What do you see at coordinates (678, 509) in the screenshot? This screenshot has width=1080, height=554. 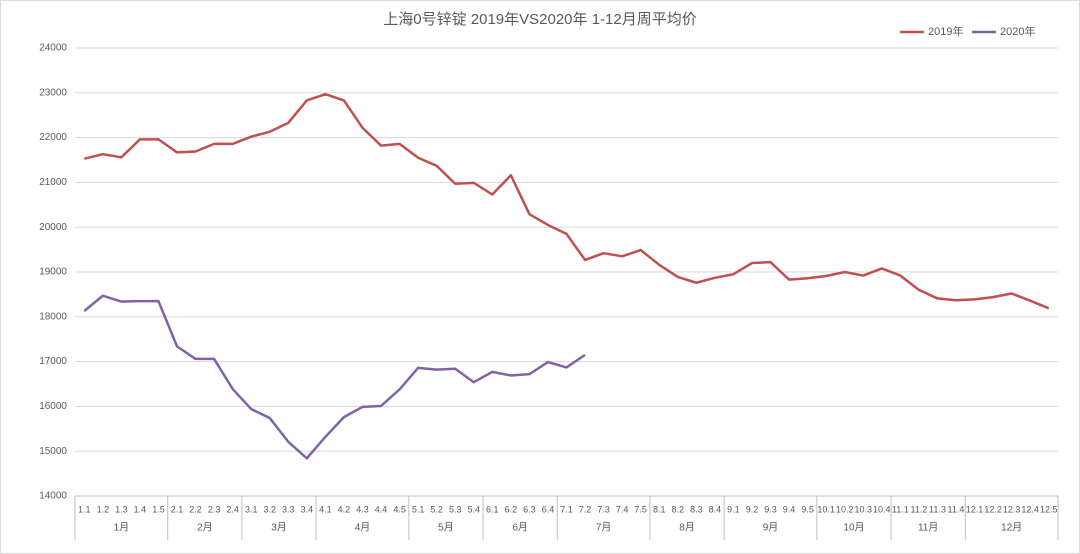 I see `x-tick-label: 8.2` at bounding box center [678, 509].